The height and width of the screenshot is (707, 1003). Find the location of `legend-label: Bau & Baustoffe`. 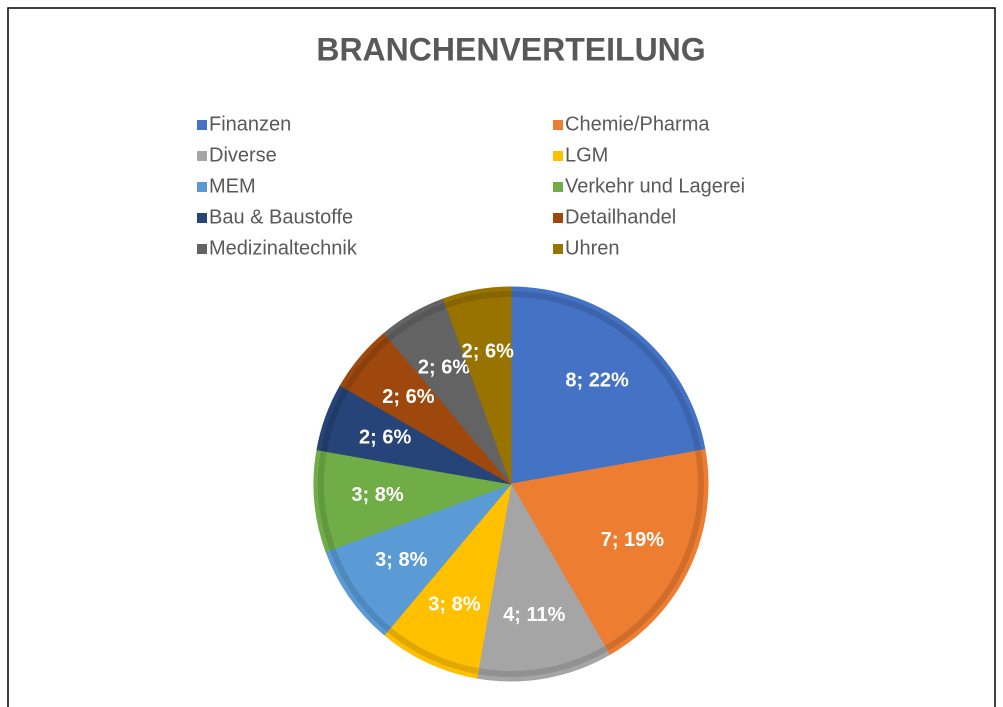

legend-label: Bau & Baustoffe is located at coordinates (281, 217).